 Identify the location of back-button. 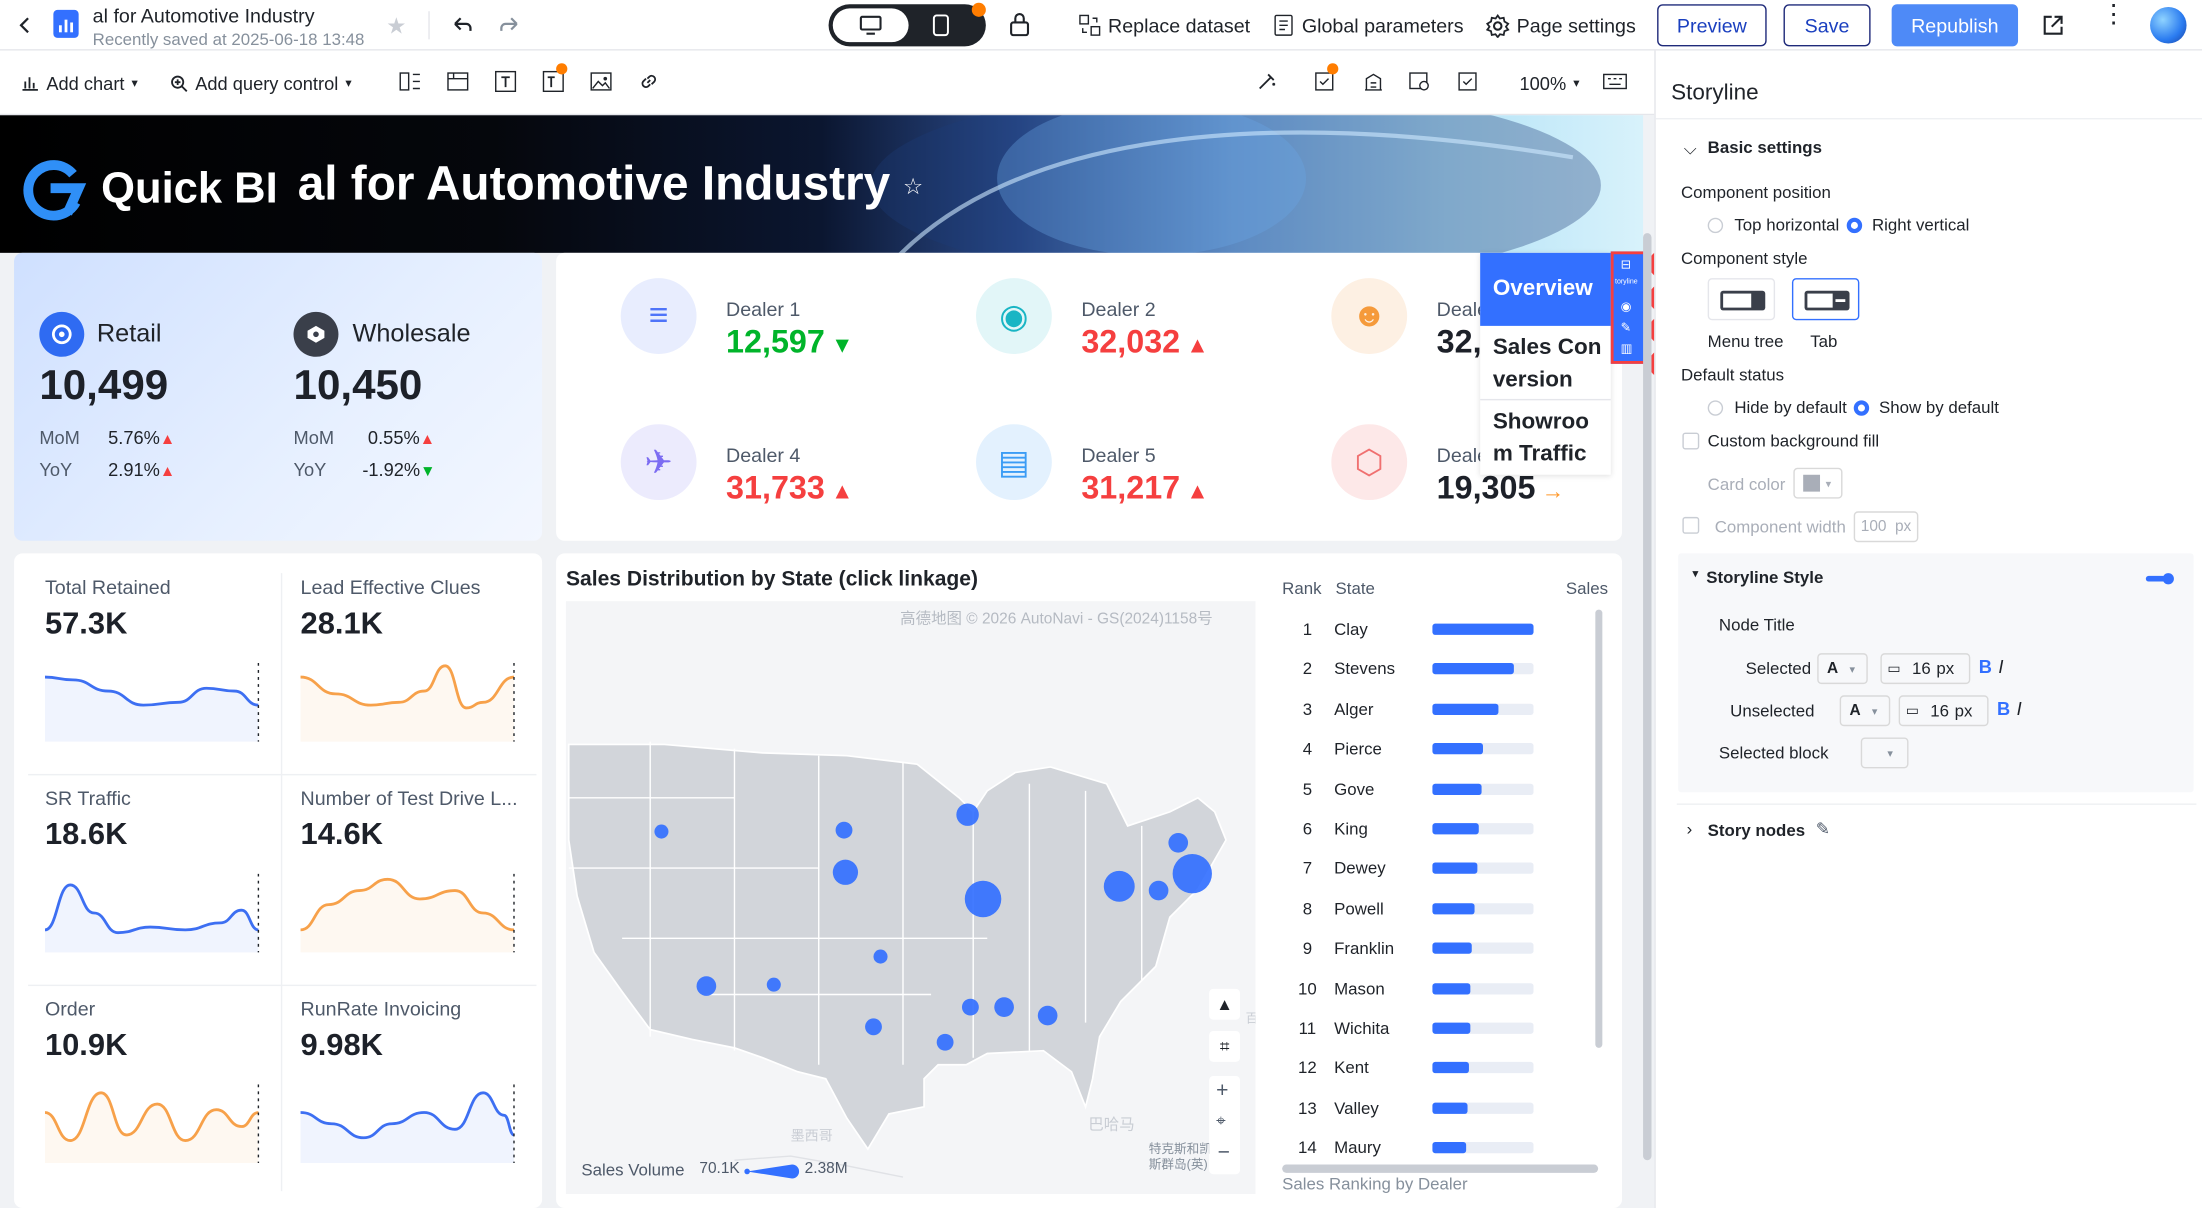
(25, 25).